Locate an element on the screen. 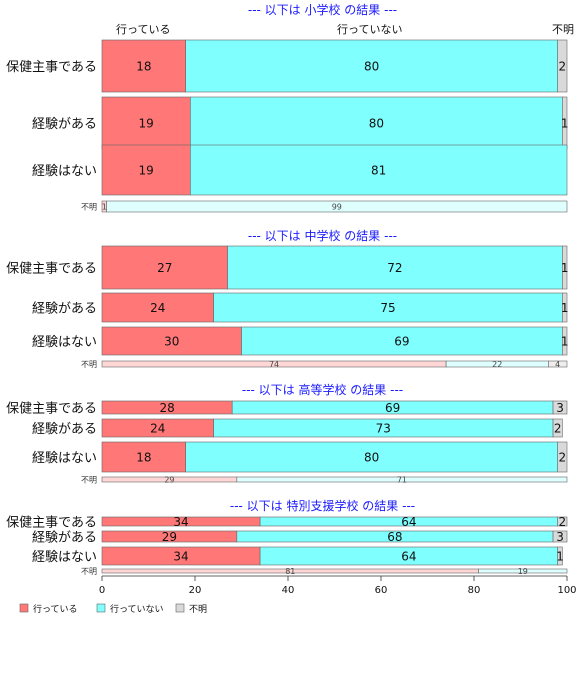 The height and width of the screenshot is (694, 580). section-title: --- 以下は 特別支援学校 の結果 --- is located at coordinates (322, 505).